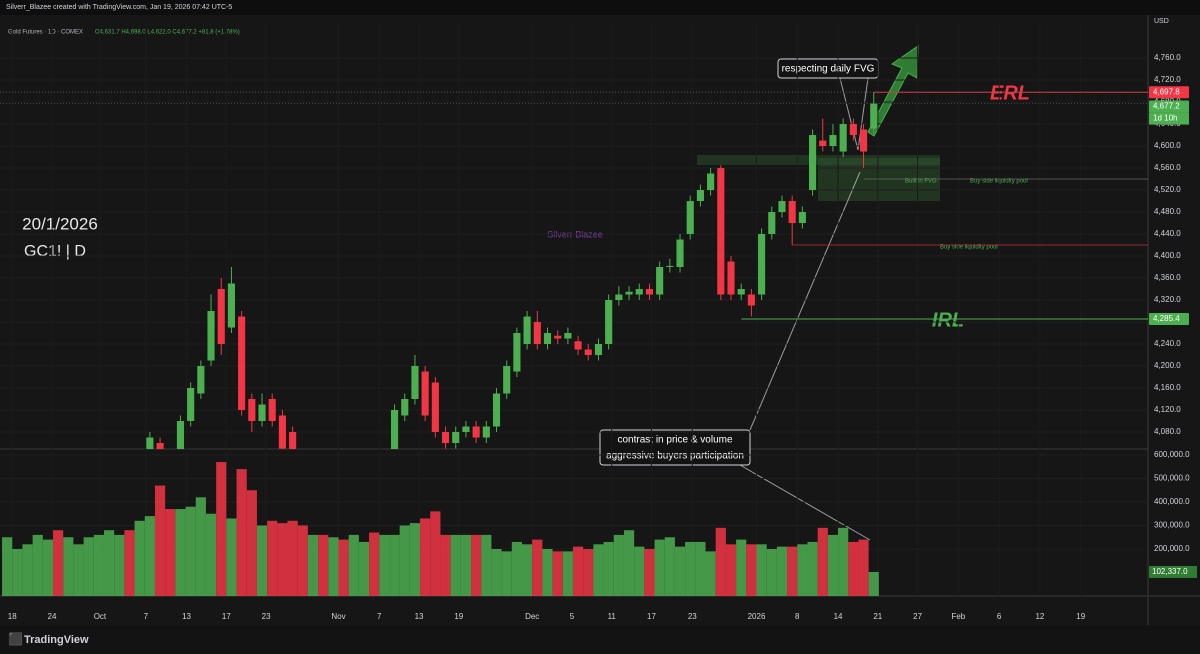 The width and height of the screenshot is (1200, 654). I want to click on volume-tick-label: 400,000.0, so click(1172, 501).